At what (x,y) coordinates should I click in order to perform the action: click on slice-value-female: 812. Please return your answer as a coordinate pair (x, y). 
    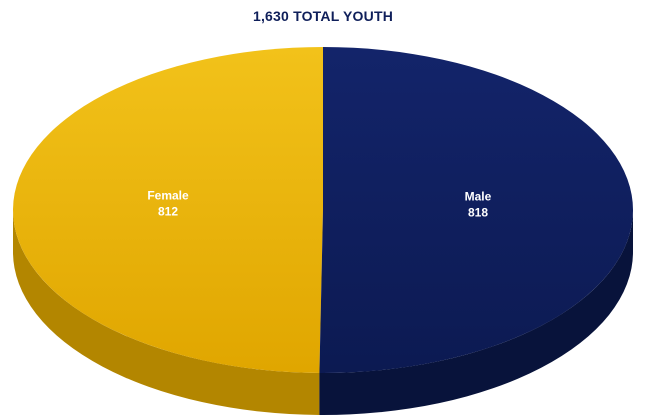
    Looking at the image, I should click on (168, 212).